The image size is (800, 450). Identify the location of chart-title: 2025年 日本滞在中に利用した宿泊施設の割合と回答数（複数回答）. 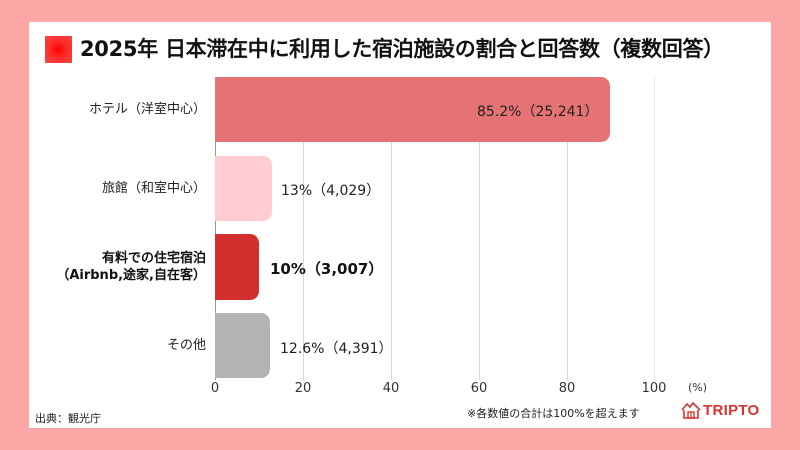
(402, 49).